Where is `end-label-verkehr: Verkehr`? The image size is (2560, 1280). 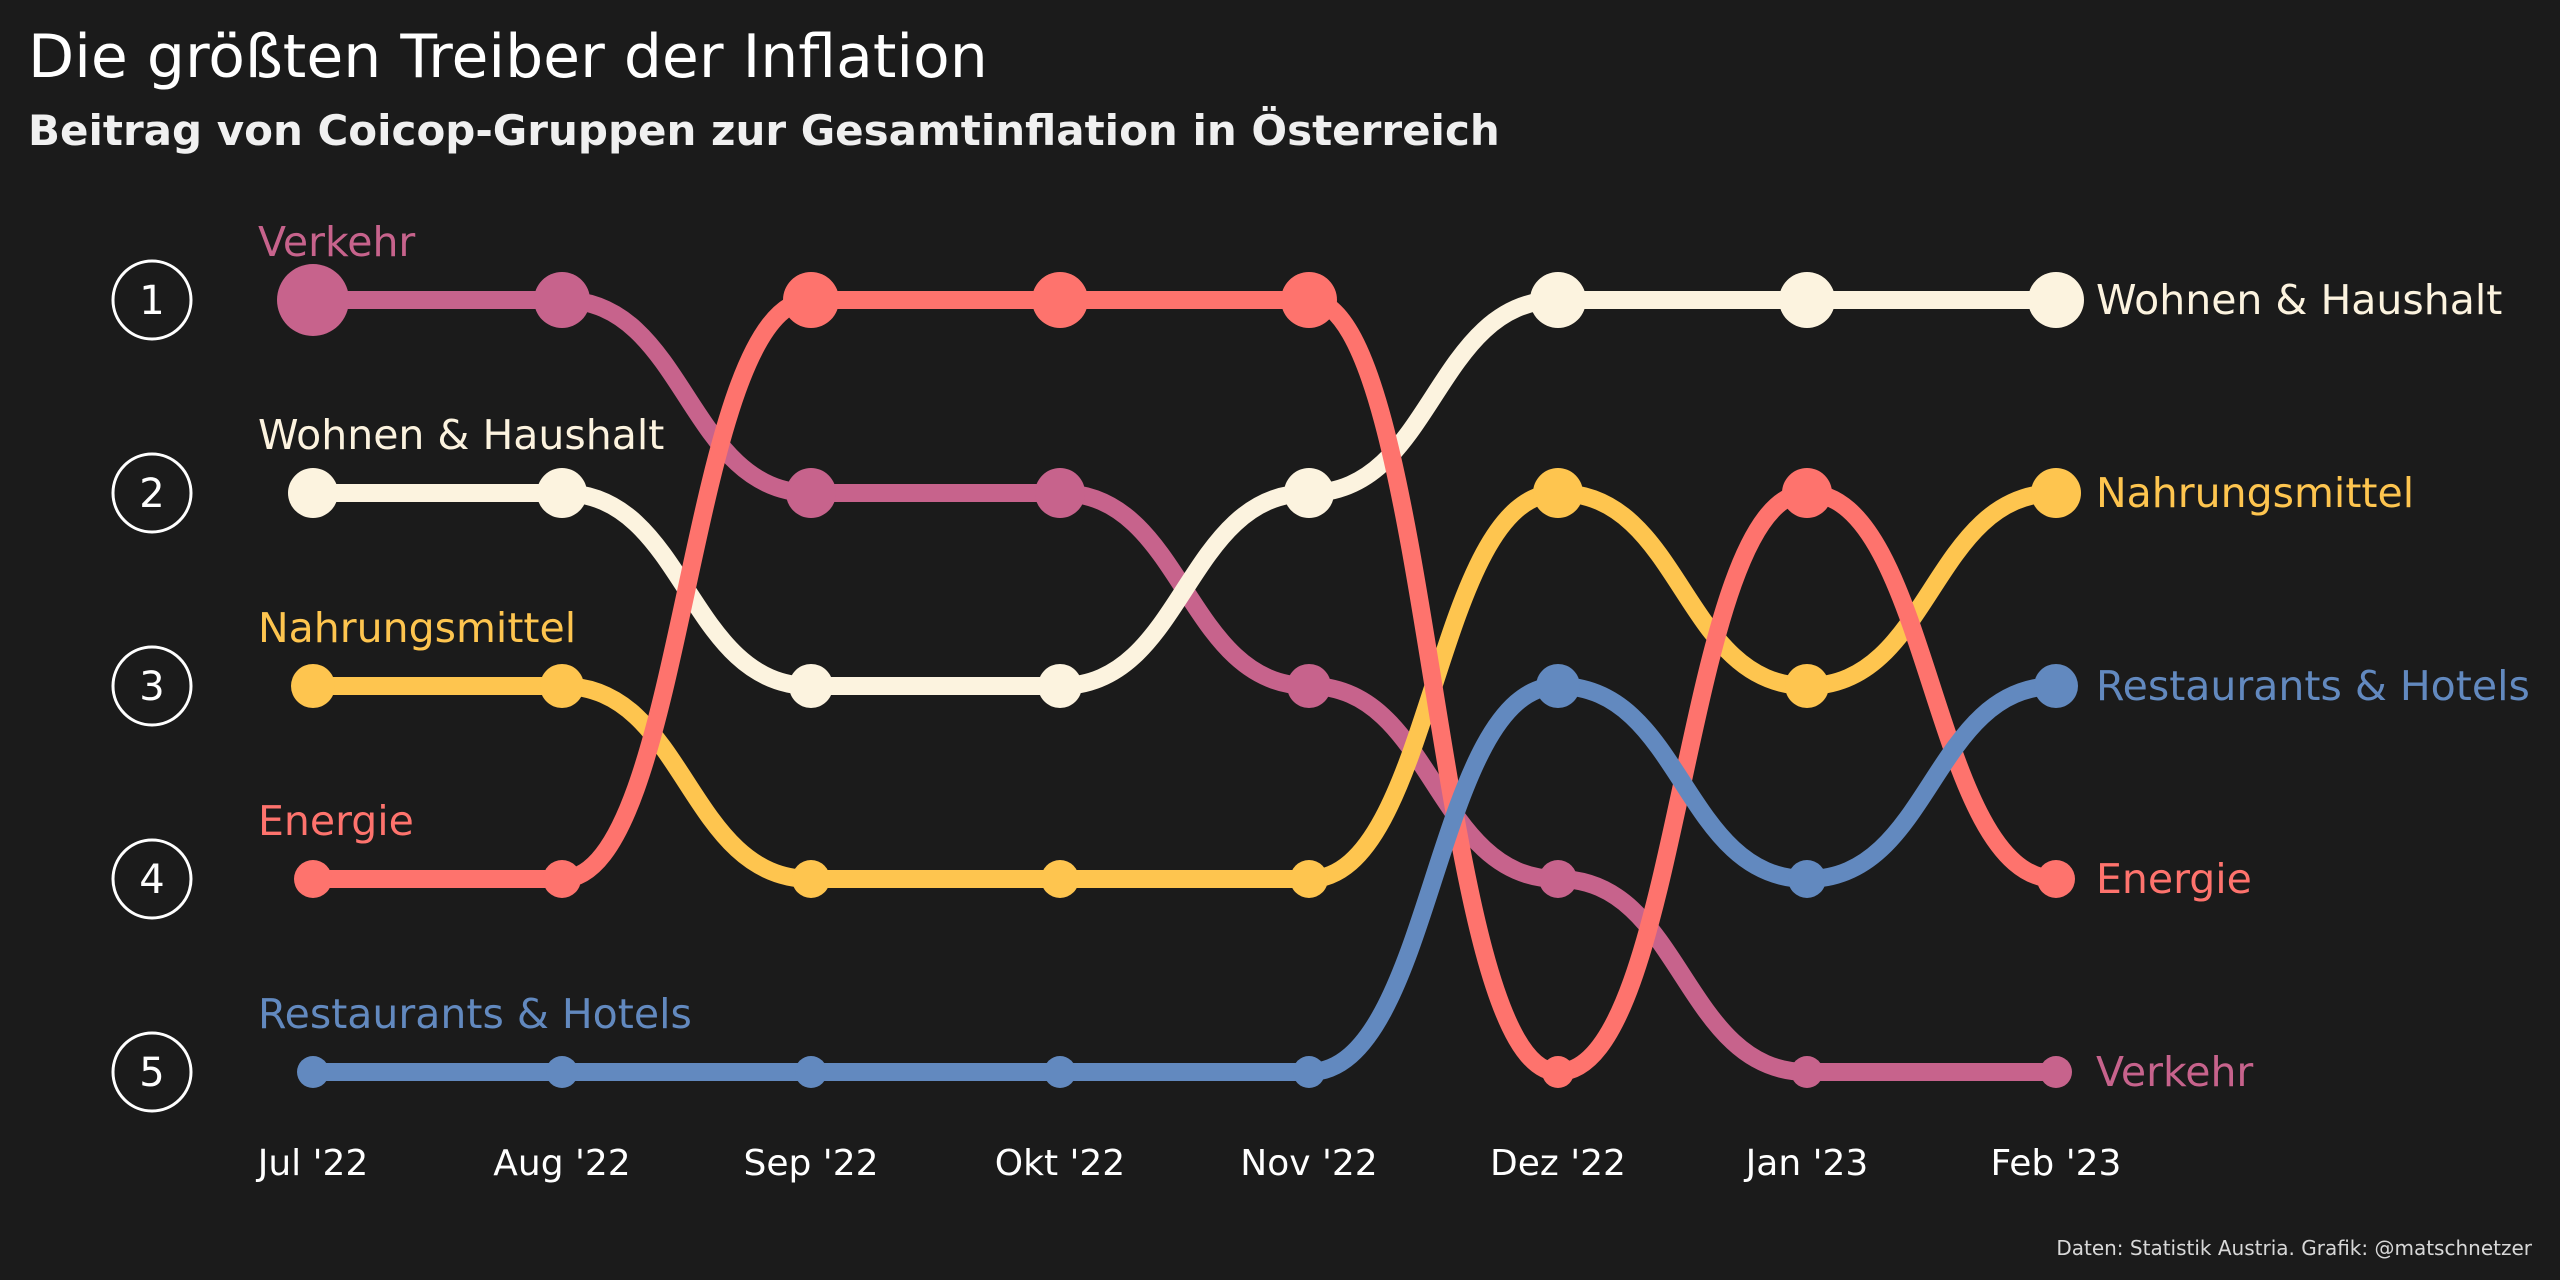 end-label-verkehr: Verkehr is located at coordinates (2174, 1072).